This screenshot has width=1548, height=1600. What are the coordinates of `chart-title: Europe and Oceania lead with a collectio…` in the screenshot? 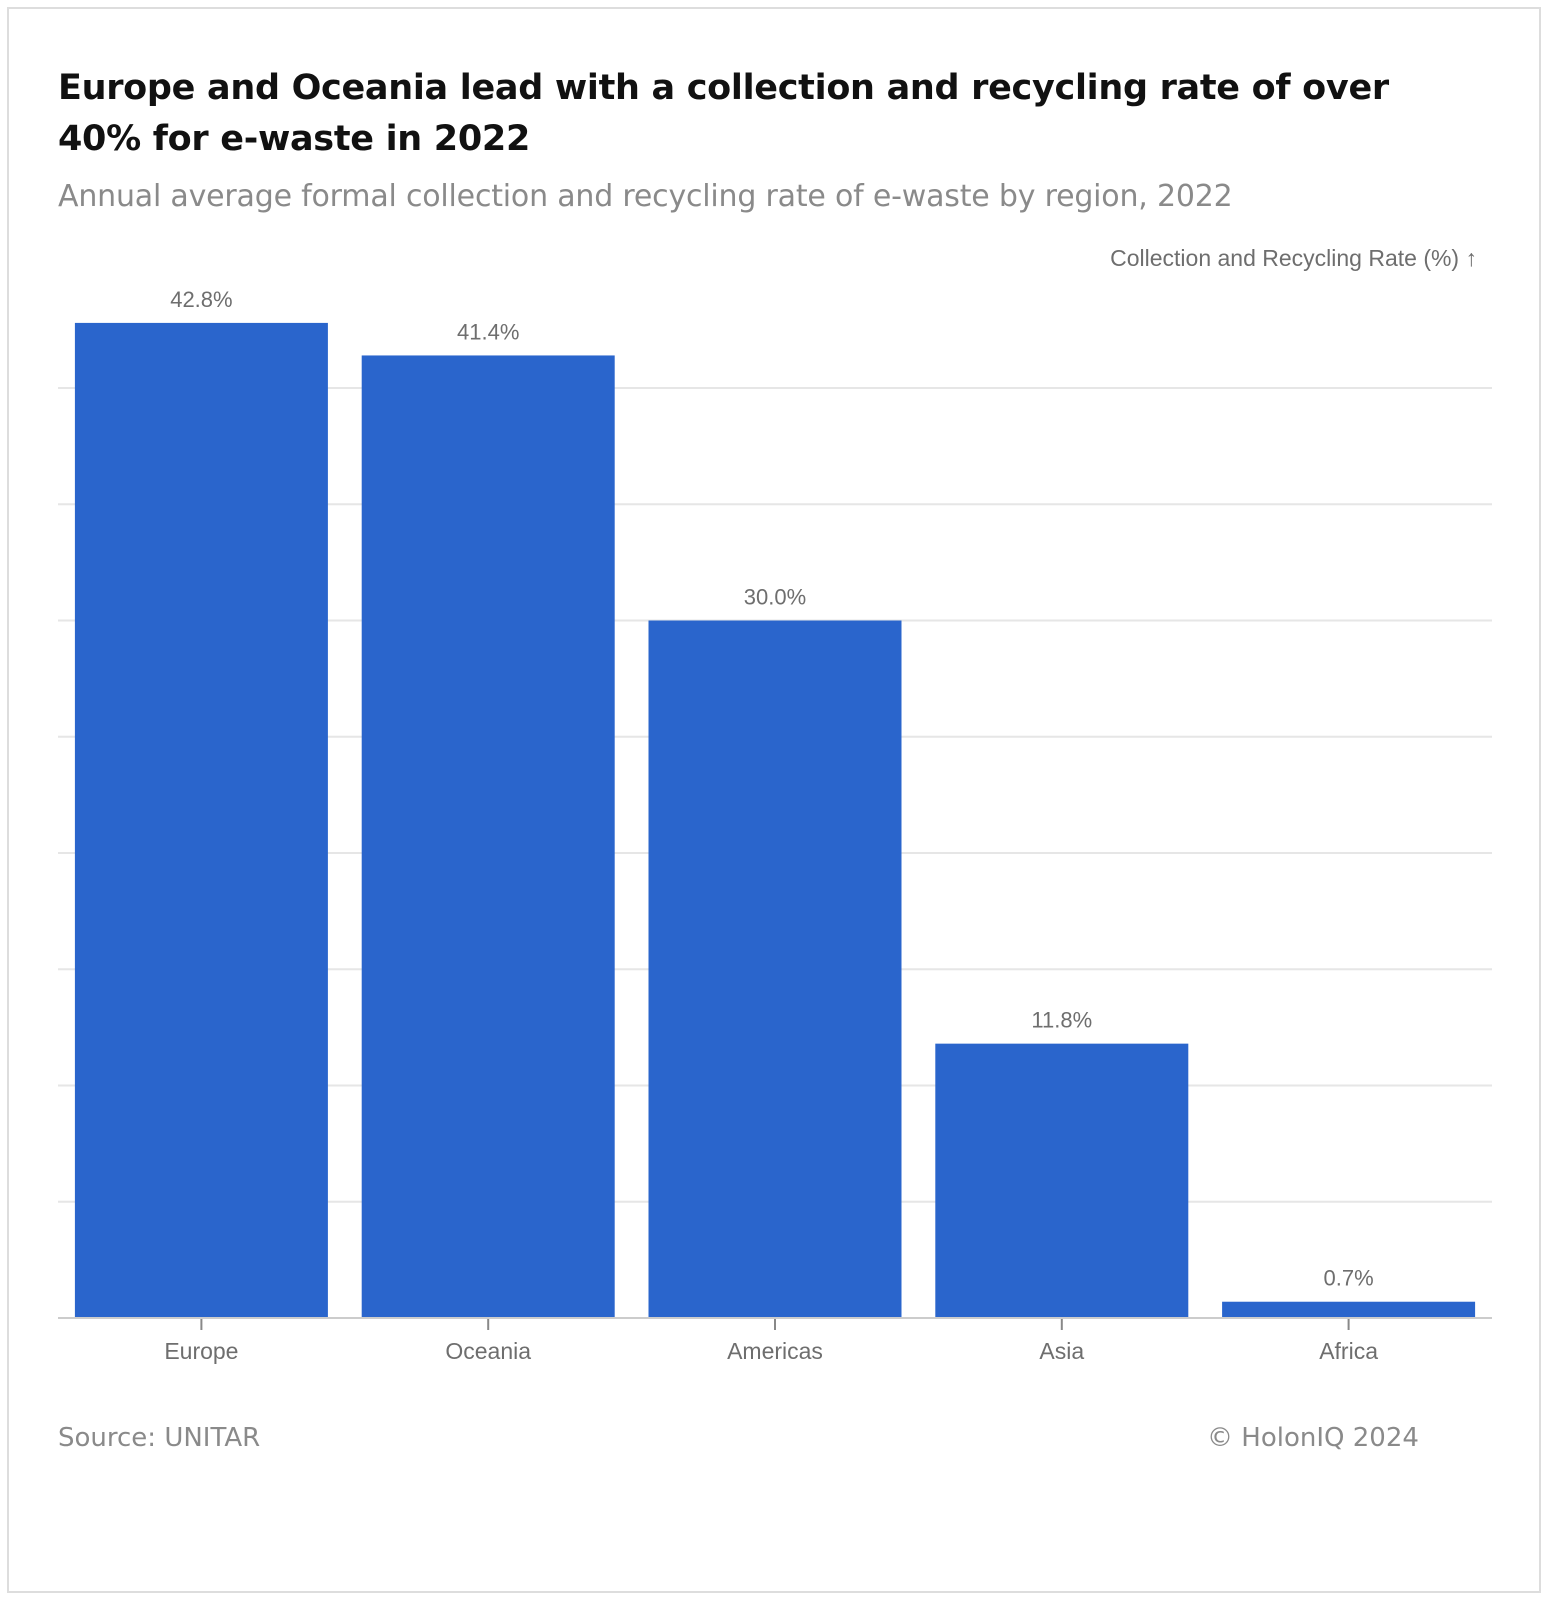 It's located at (723, 113).